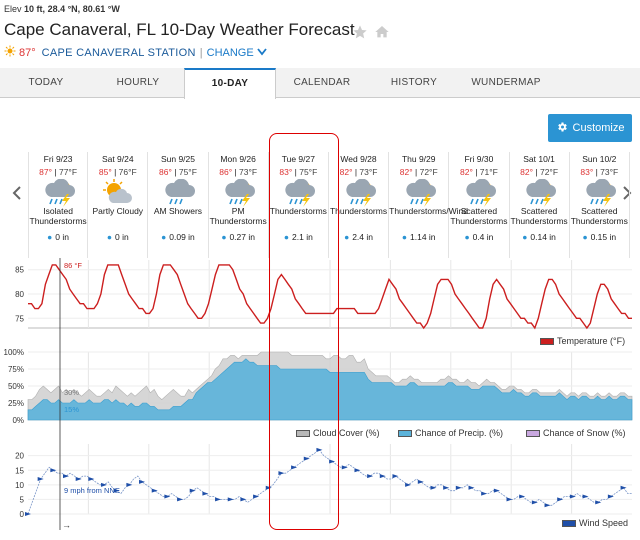  Describe the element at coordinates (16, 403) in the screenshot. I see `y-tick-label: 25%` at that location.